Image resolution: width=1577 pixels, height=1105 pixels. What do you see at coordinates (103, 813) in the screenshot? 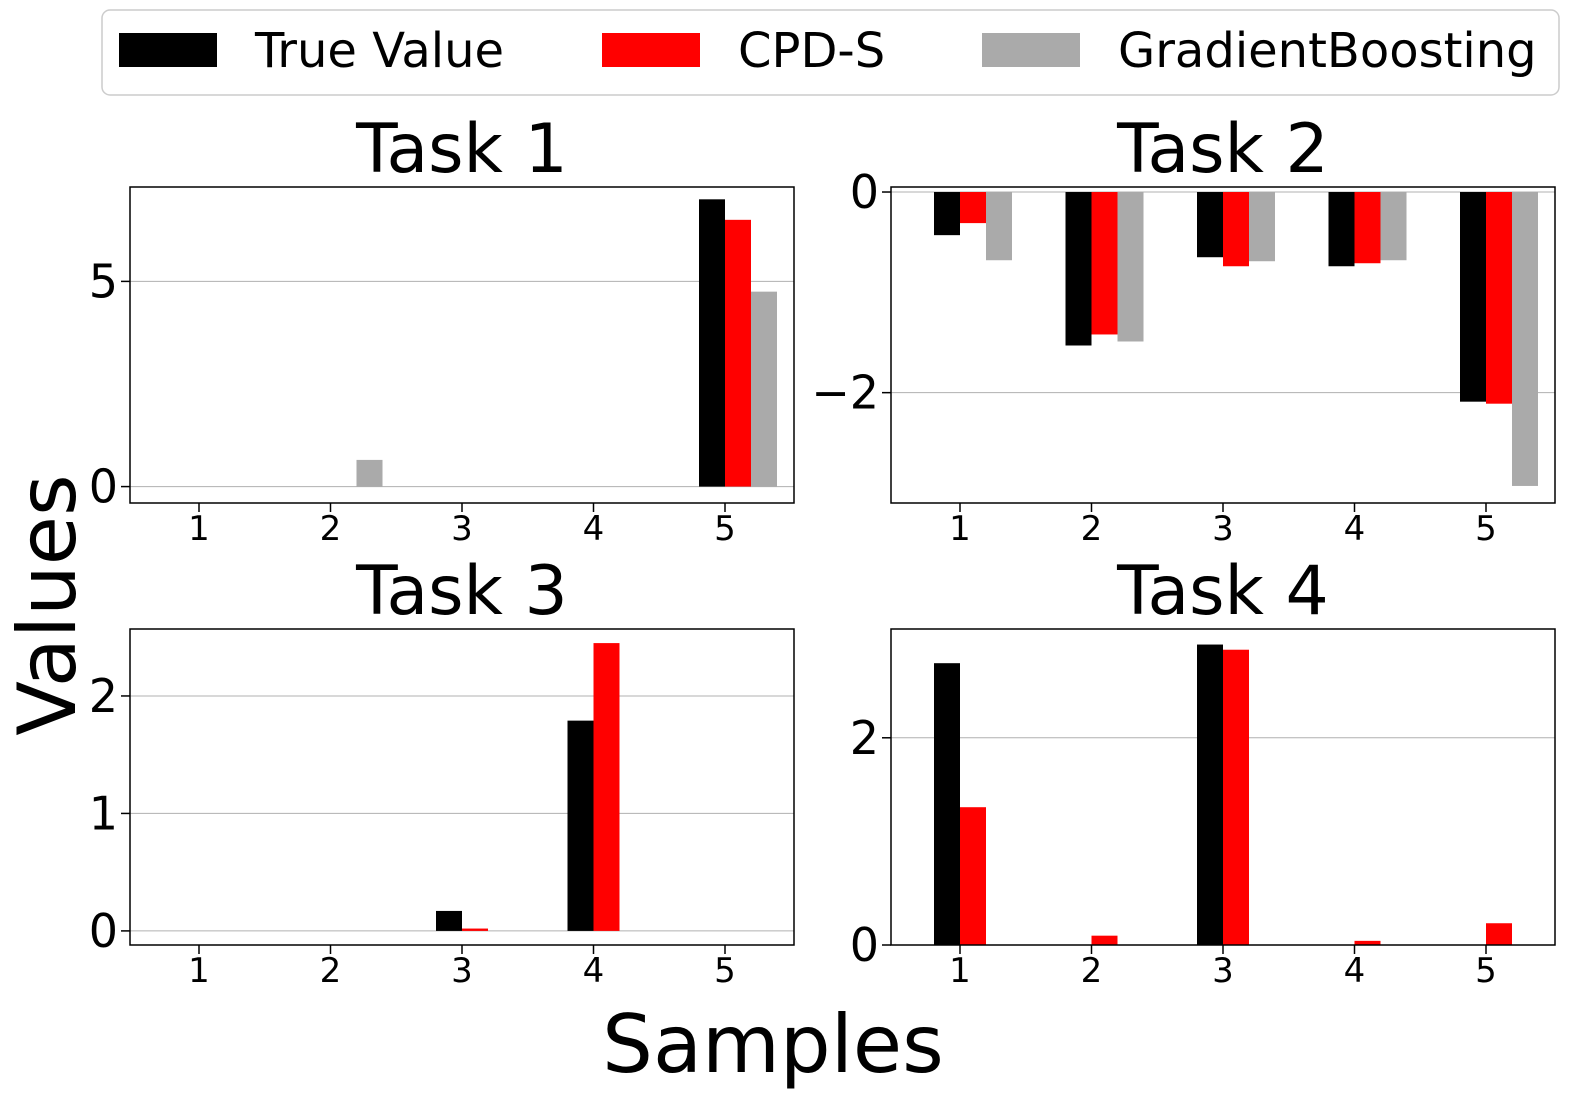
I see `y-tick-label: 1` at bounding box center [103, 813].